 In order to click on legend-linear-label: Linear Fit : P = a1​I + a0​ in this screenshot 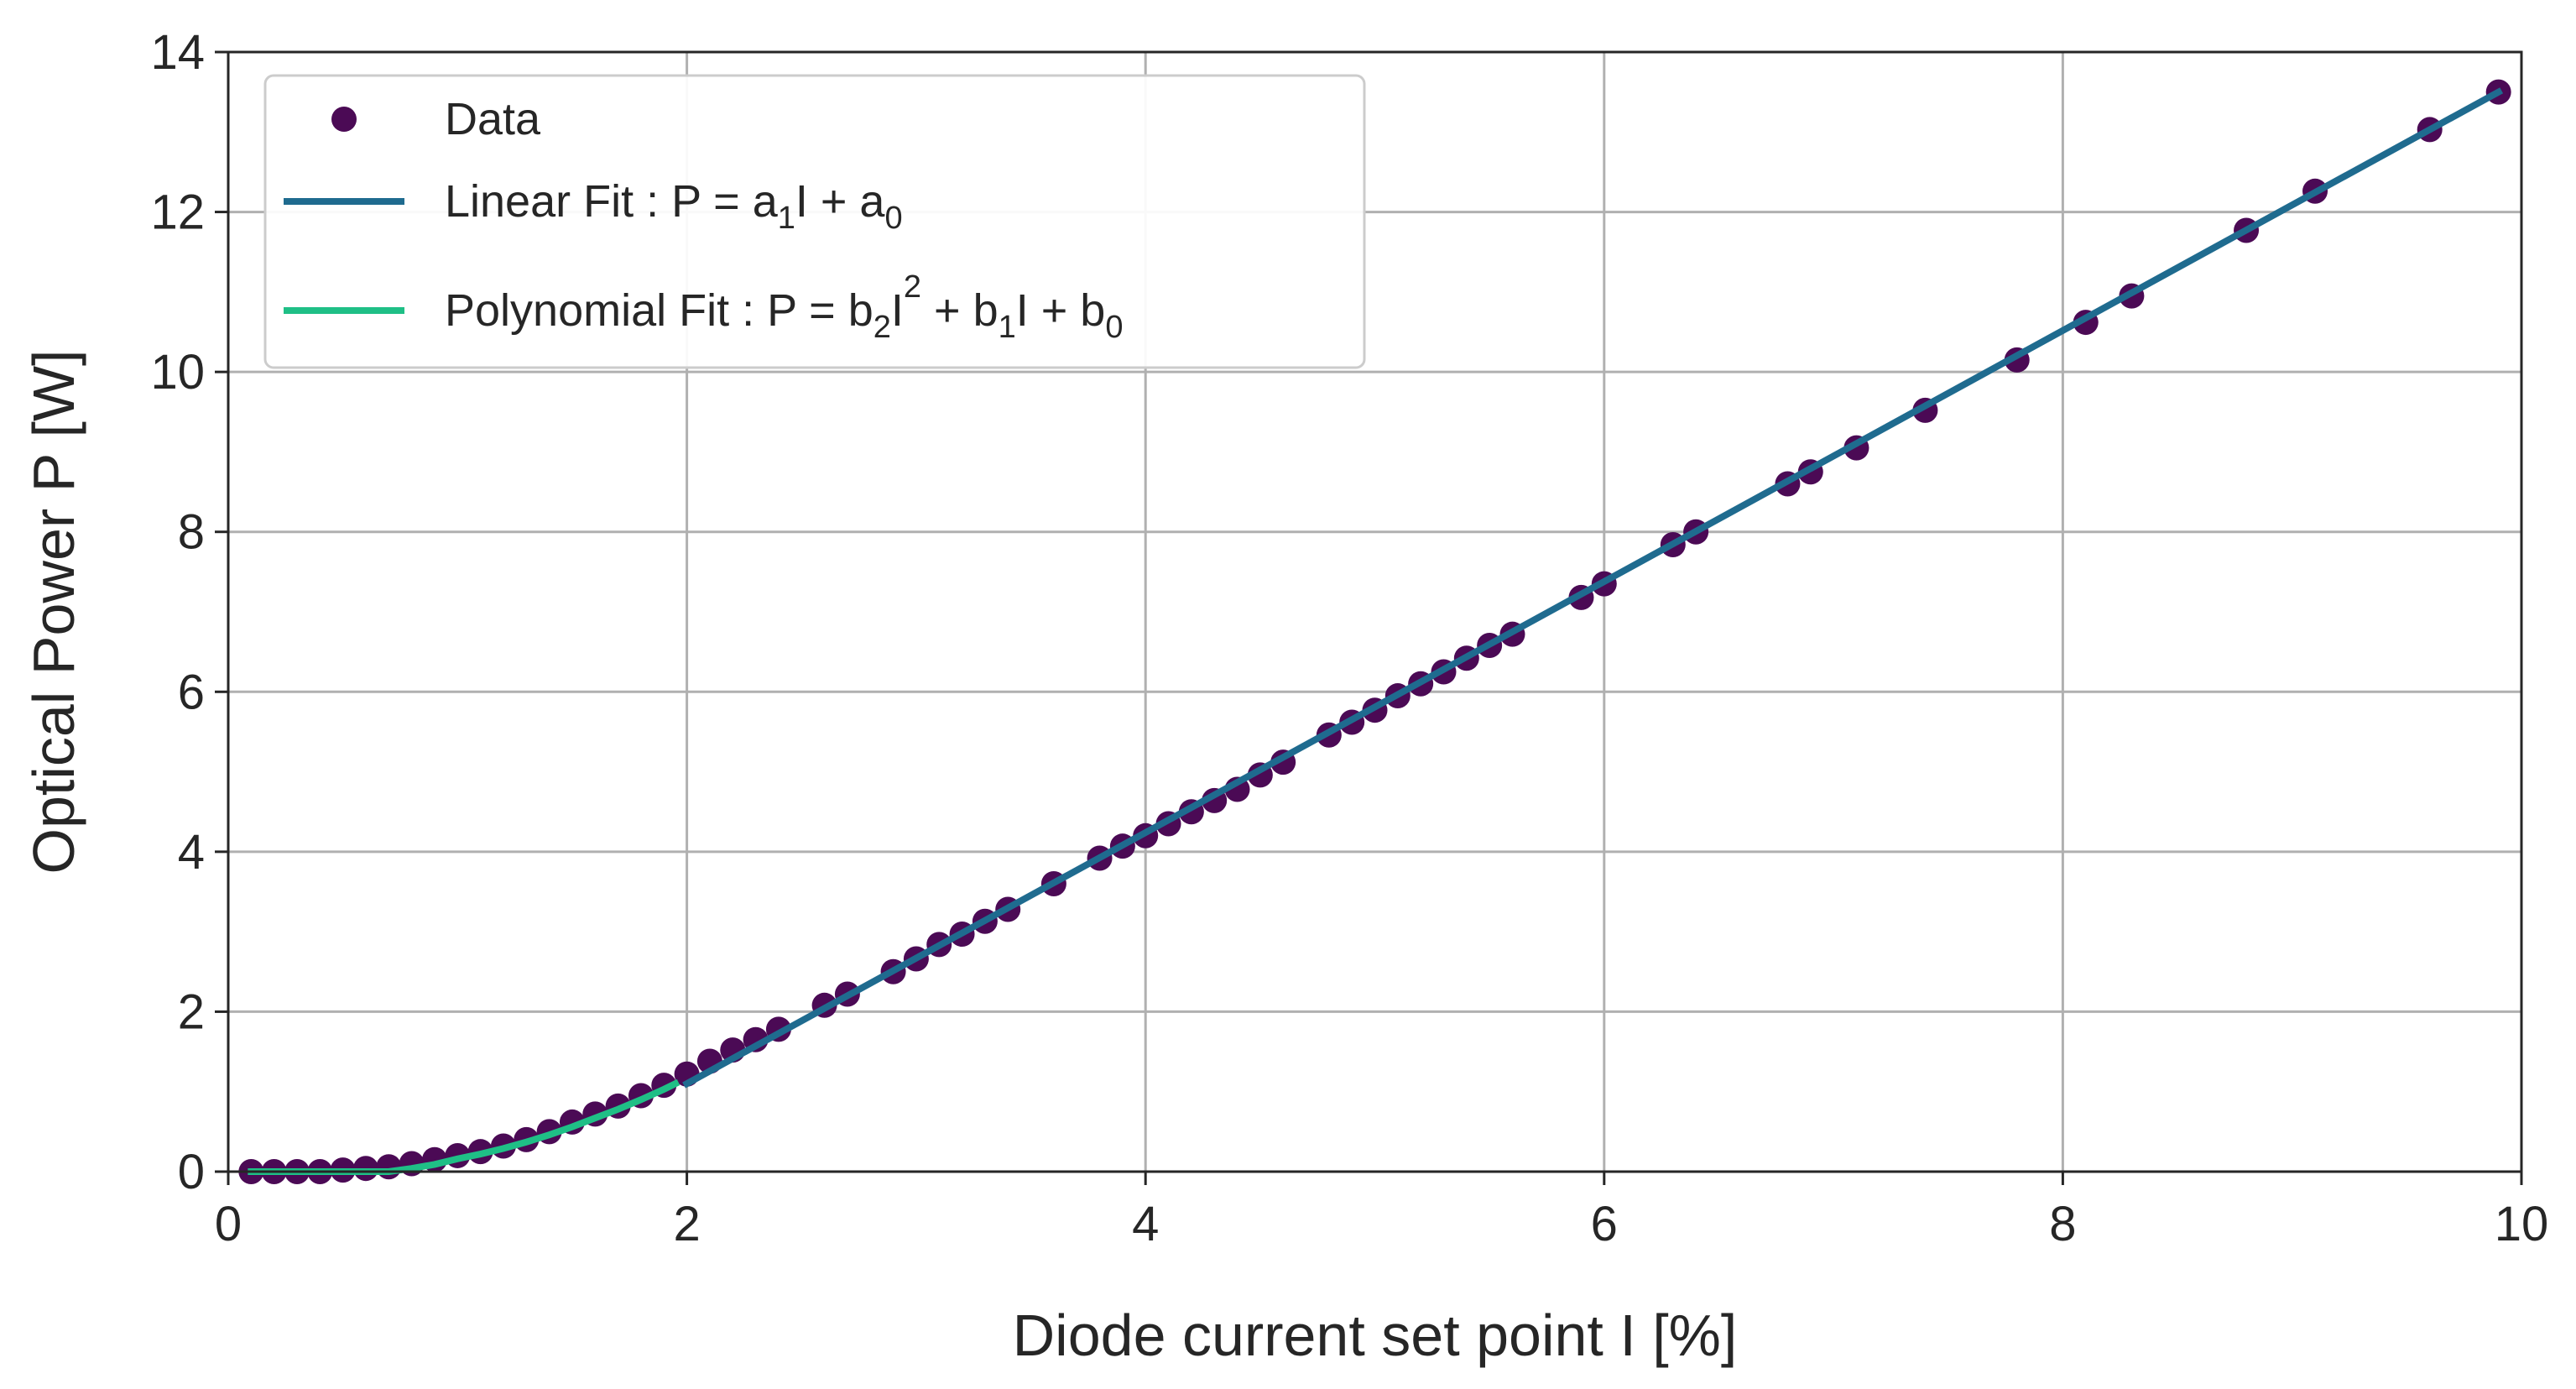, I will do `click(674, 206)`.